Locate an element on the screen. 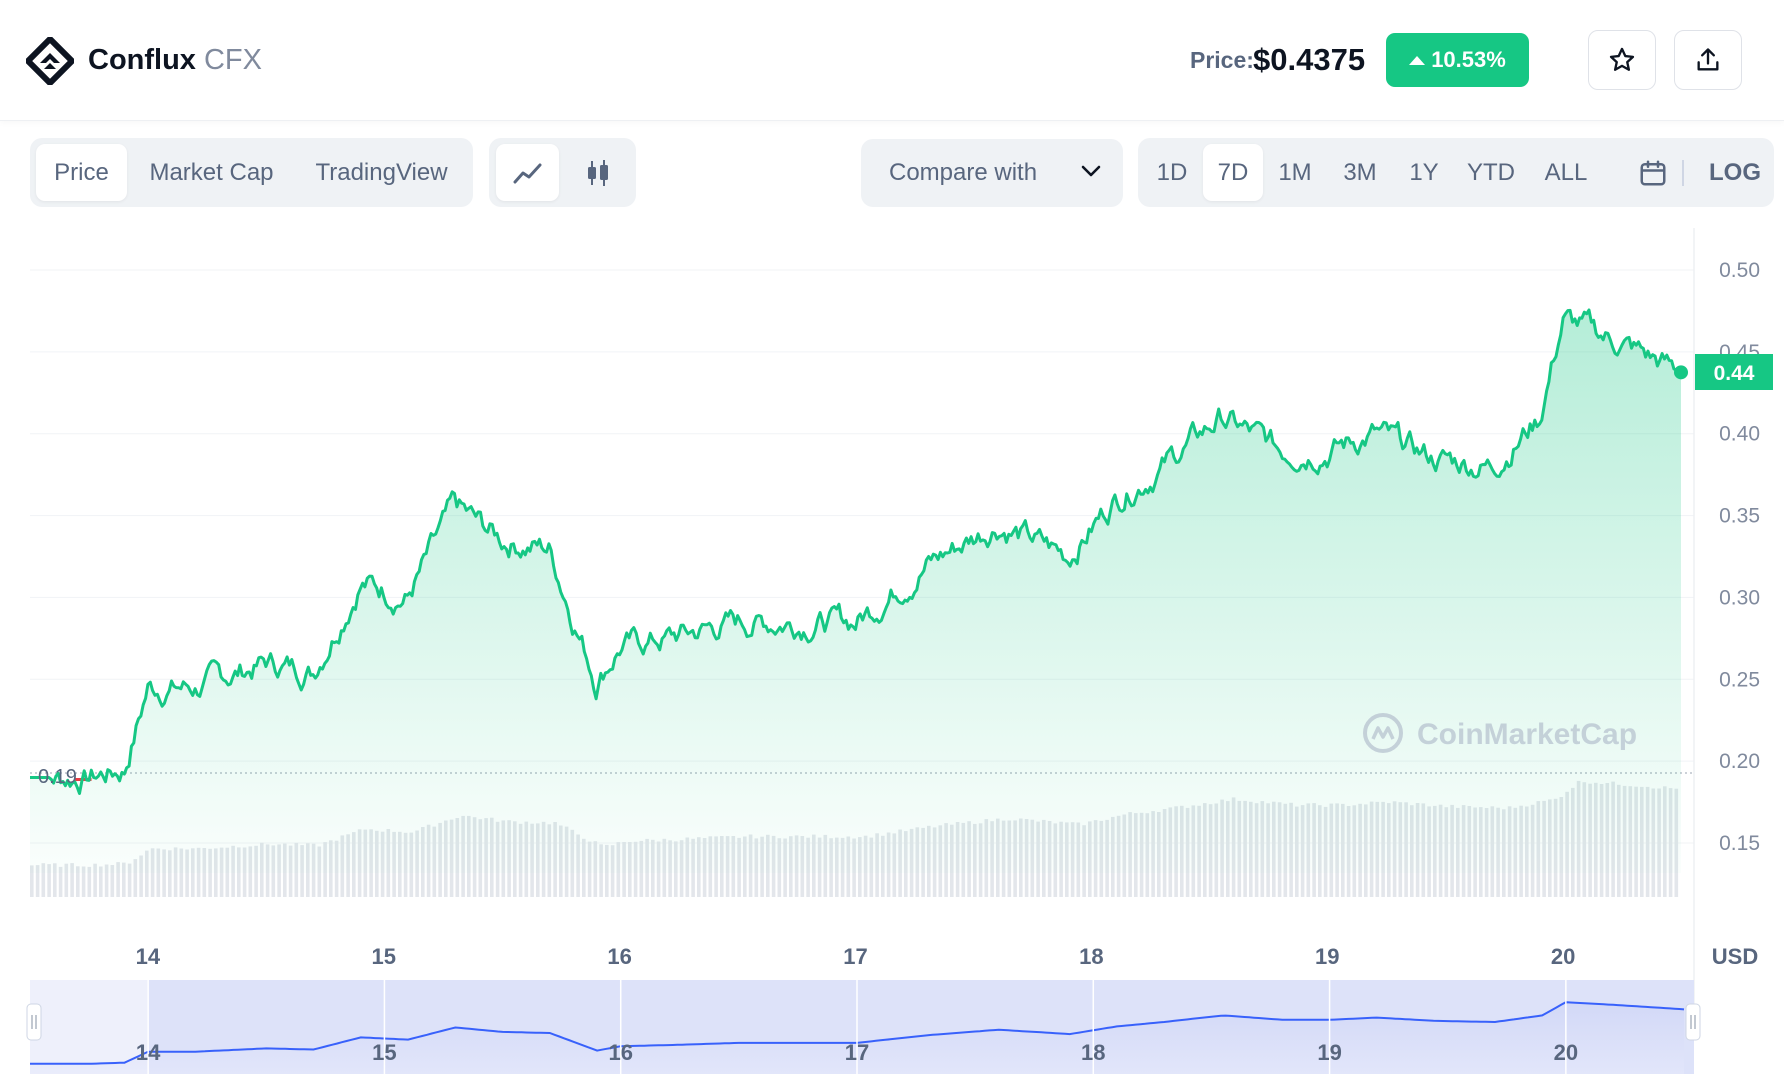 The height and width of the screenshot is (1080, 1784). current-price-tag-text: 0.44 is located at coordinates (1734, 373).